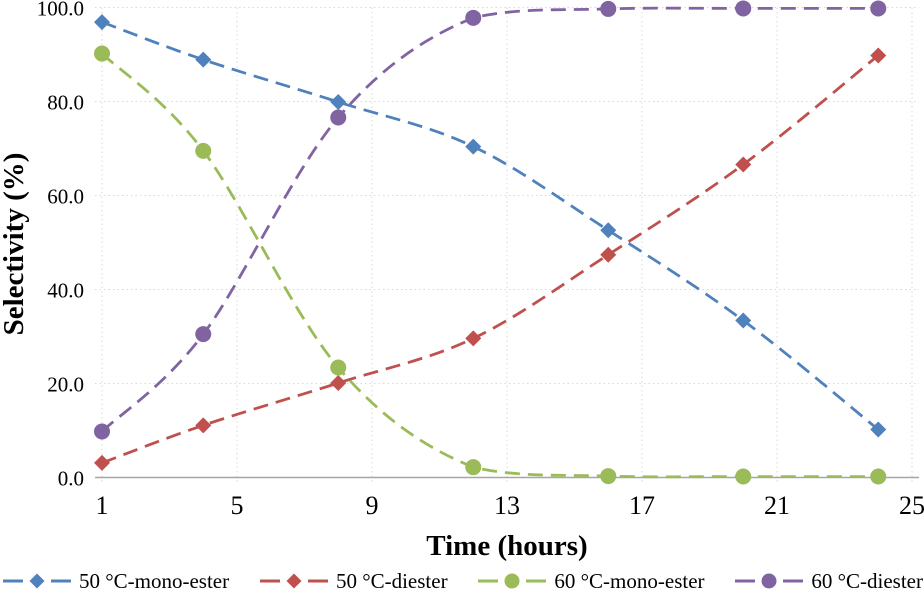 The height and width of the screenshot is (599, 924). Describe the element at coordinates (777, 505) in the screenshot. I see `x-tick-label: 21` at that location.